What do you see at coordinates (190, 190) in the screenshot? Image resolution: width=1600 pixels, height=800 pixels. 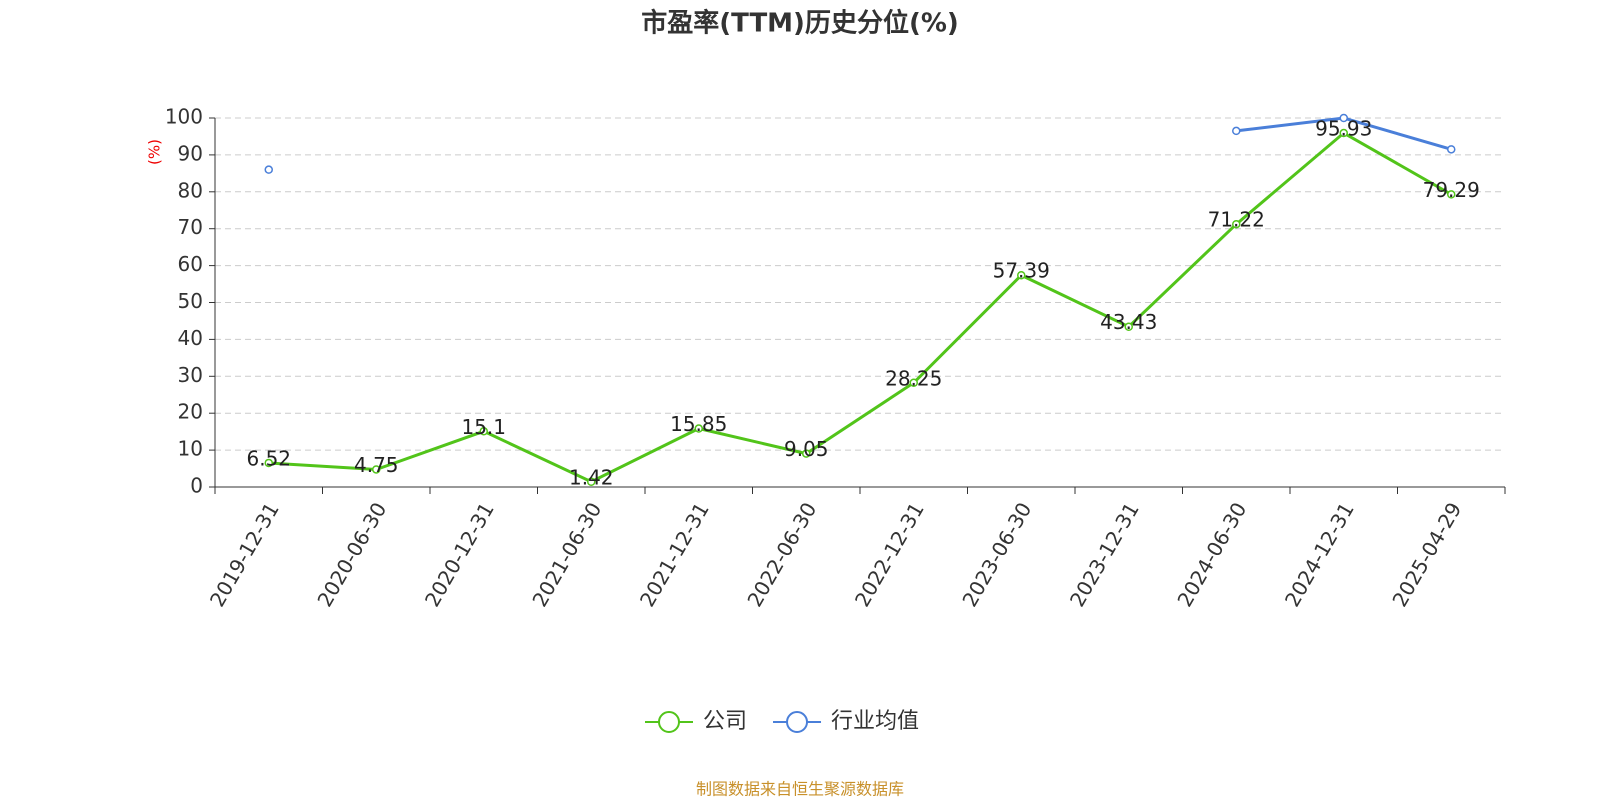 I see `y-tick-label: 80` at bounding box center [190, 190].